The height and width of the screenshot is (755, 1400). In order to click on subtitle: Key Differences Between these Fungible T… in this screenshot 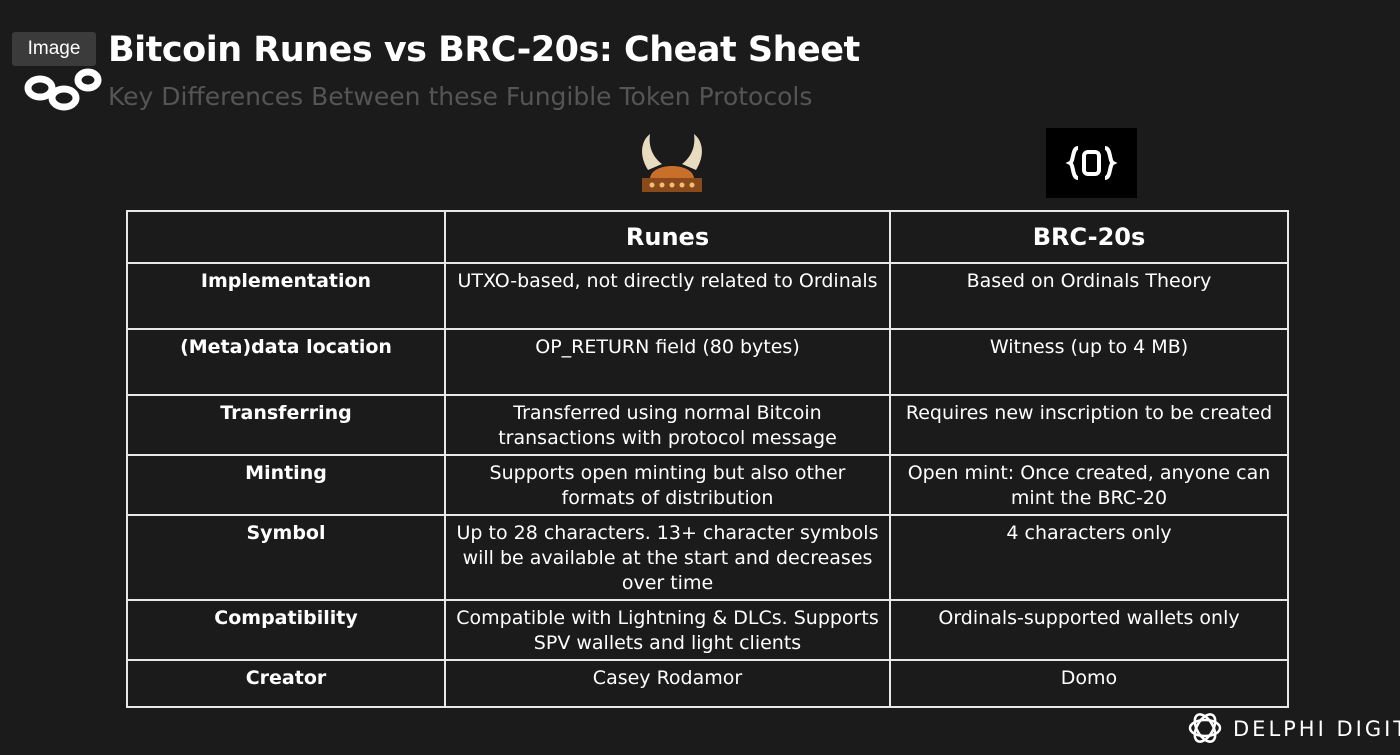, I will do `click(460, 96)`.